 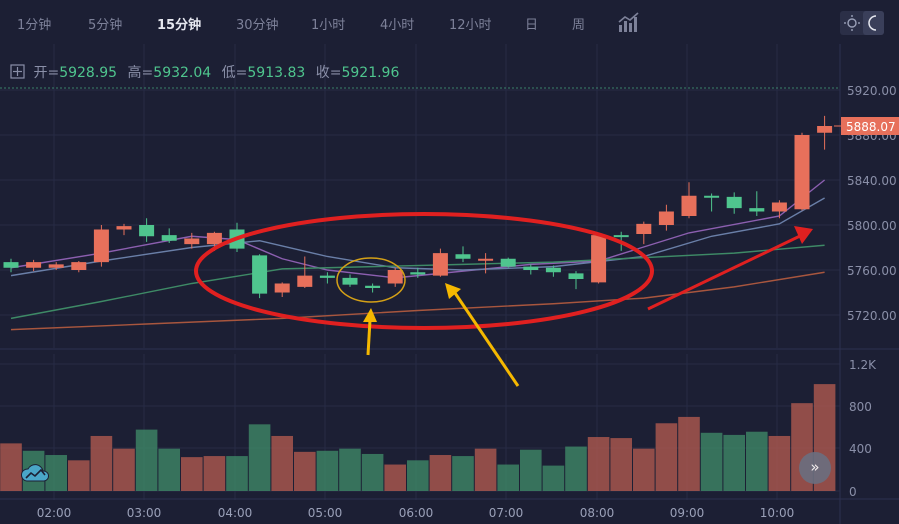 What do you see at coordinates (470, 25) in the screenshot?
I see `tab-12hour: 12小时` at bounding box center [470, 25].